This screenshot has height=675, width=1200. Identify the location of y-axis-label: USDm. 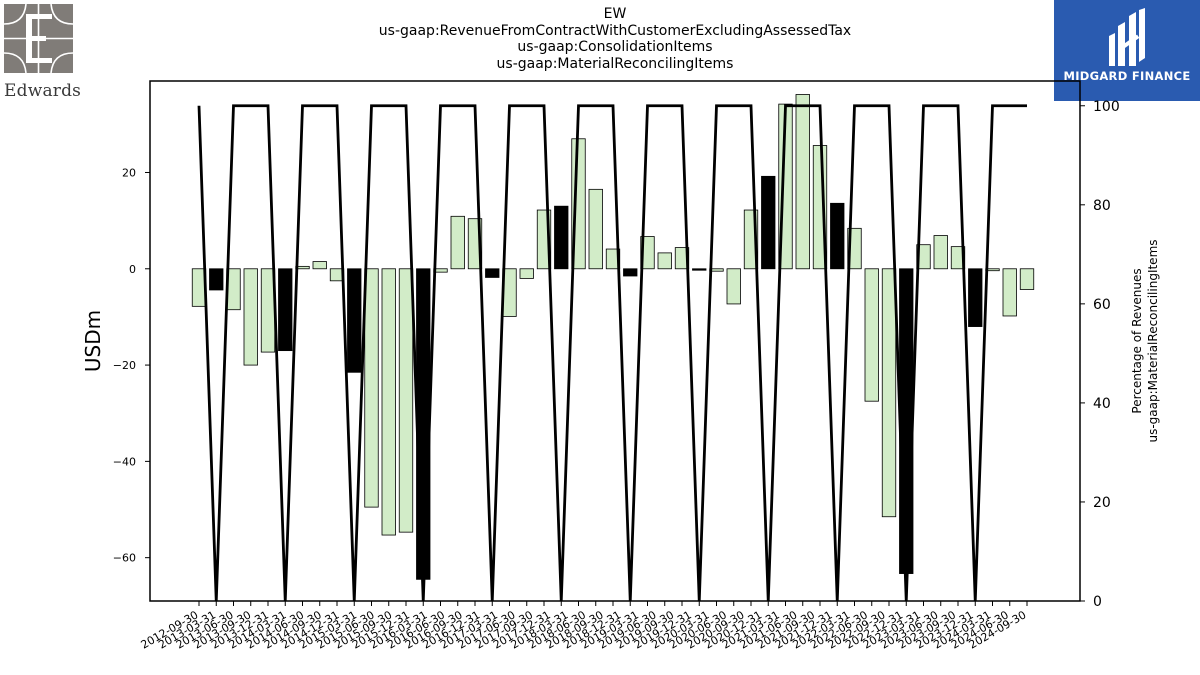
(93, 341).